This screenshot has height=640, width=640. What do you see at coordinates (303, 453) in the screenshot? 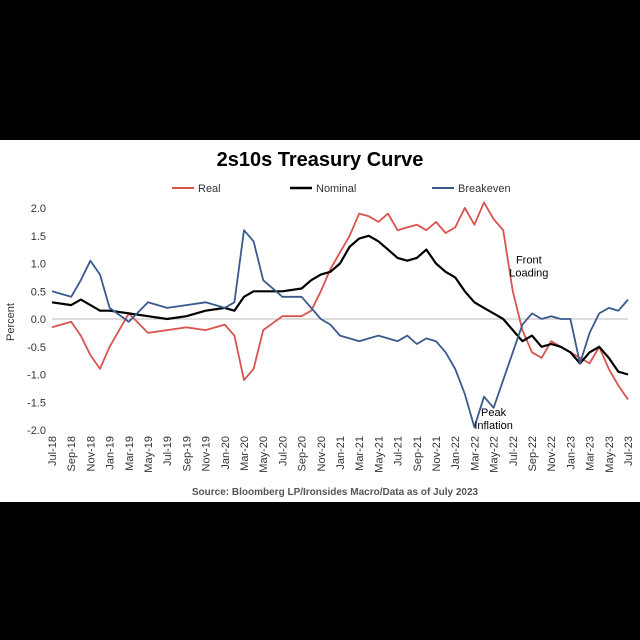
I see `x-tick-label: Sep-20` at bounding box center [303, 453].